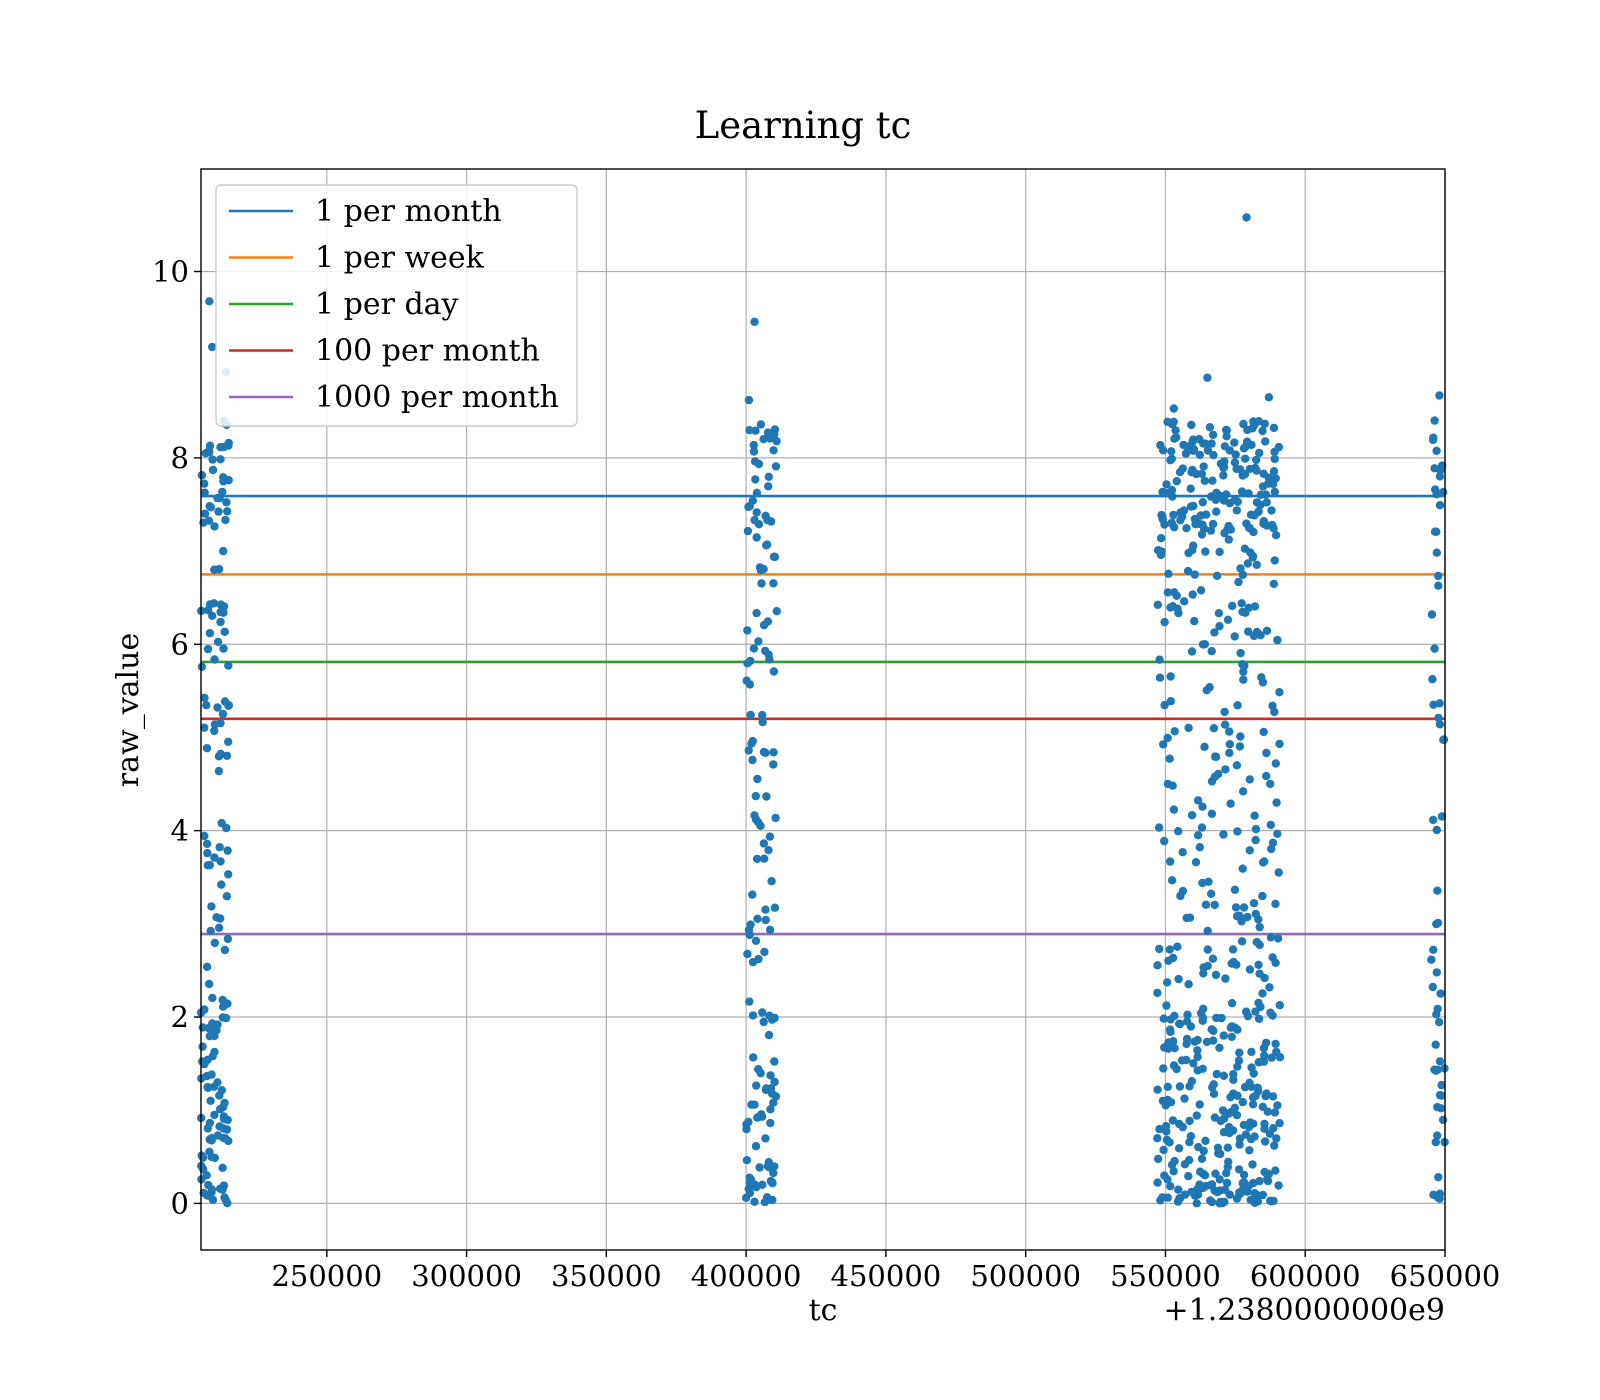 The height and width of the screenshot is (1400, 1600). Describe the element at coordinates (437, 397) in the screenshot. I see `legend-entry: 1000 per month` at that location.